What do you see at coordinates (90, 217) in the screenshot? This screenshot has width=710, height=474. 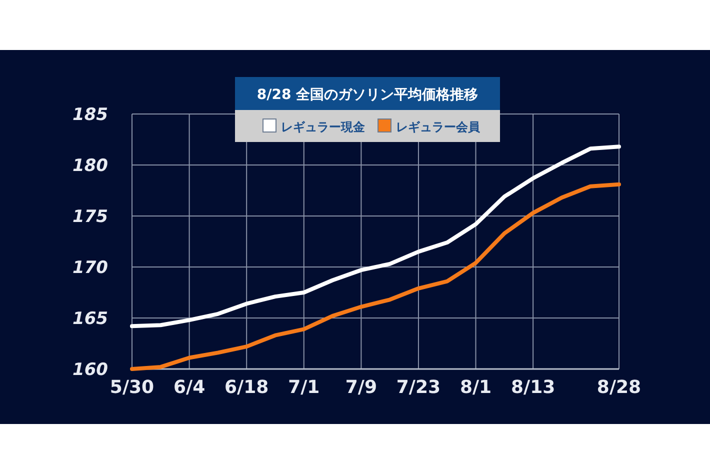 I see `y-tick-label: 175` at bounding box center [90, 217].